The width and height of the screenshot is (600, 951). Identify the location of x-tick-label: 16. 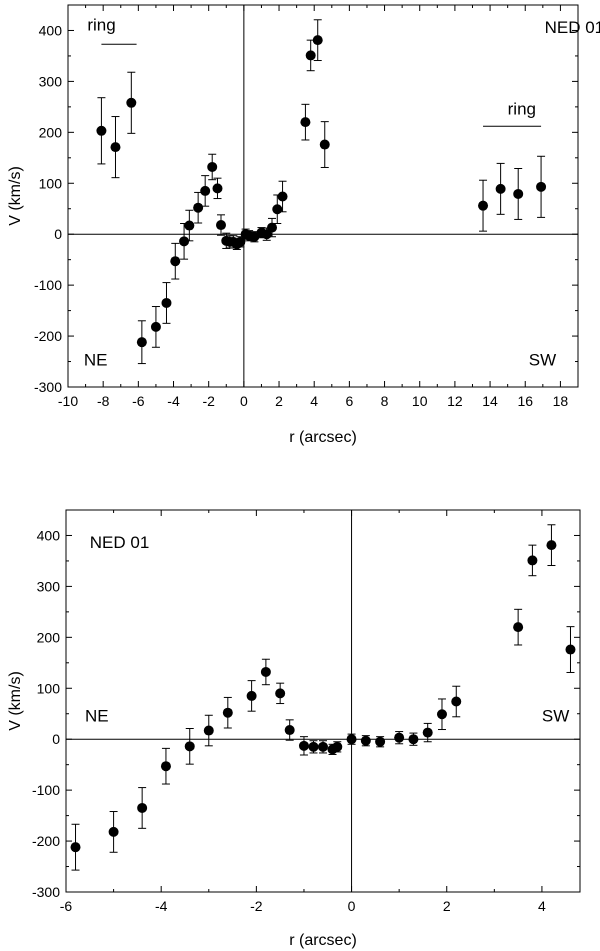
(525, 401).